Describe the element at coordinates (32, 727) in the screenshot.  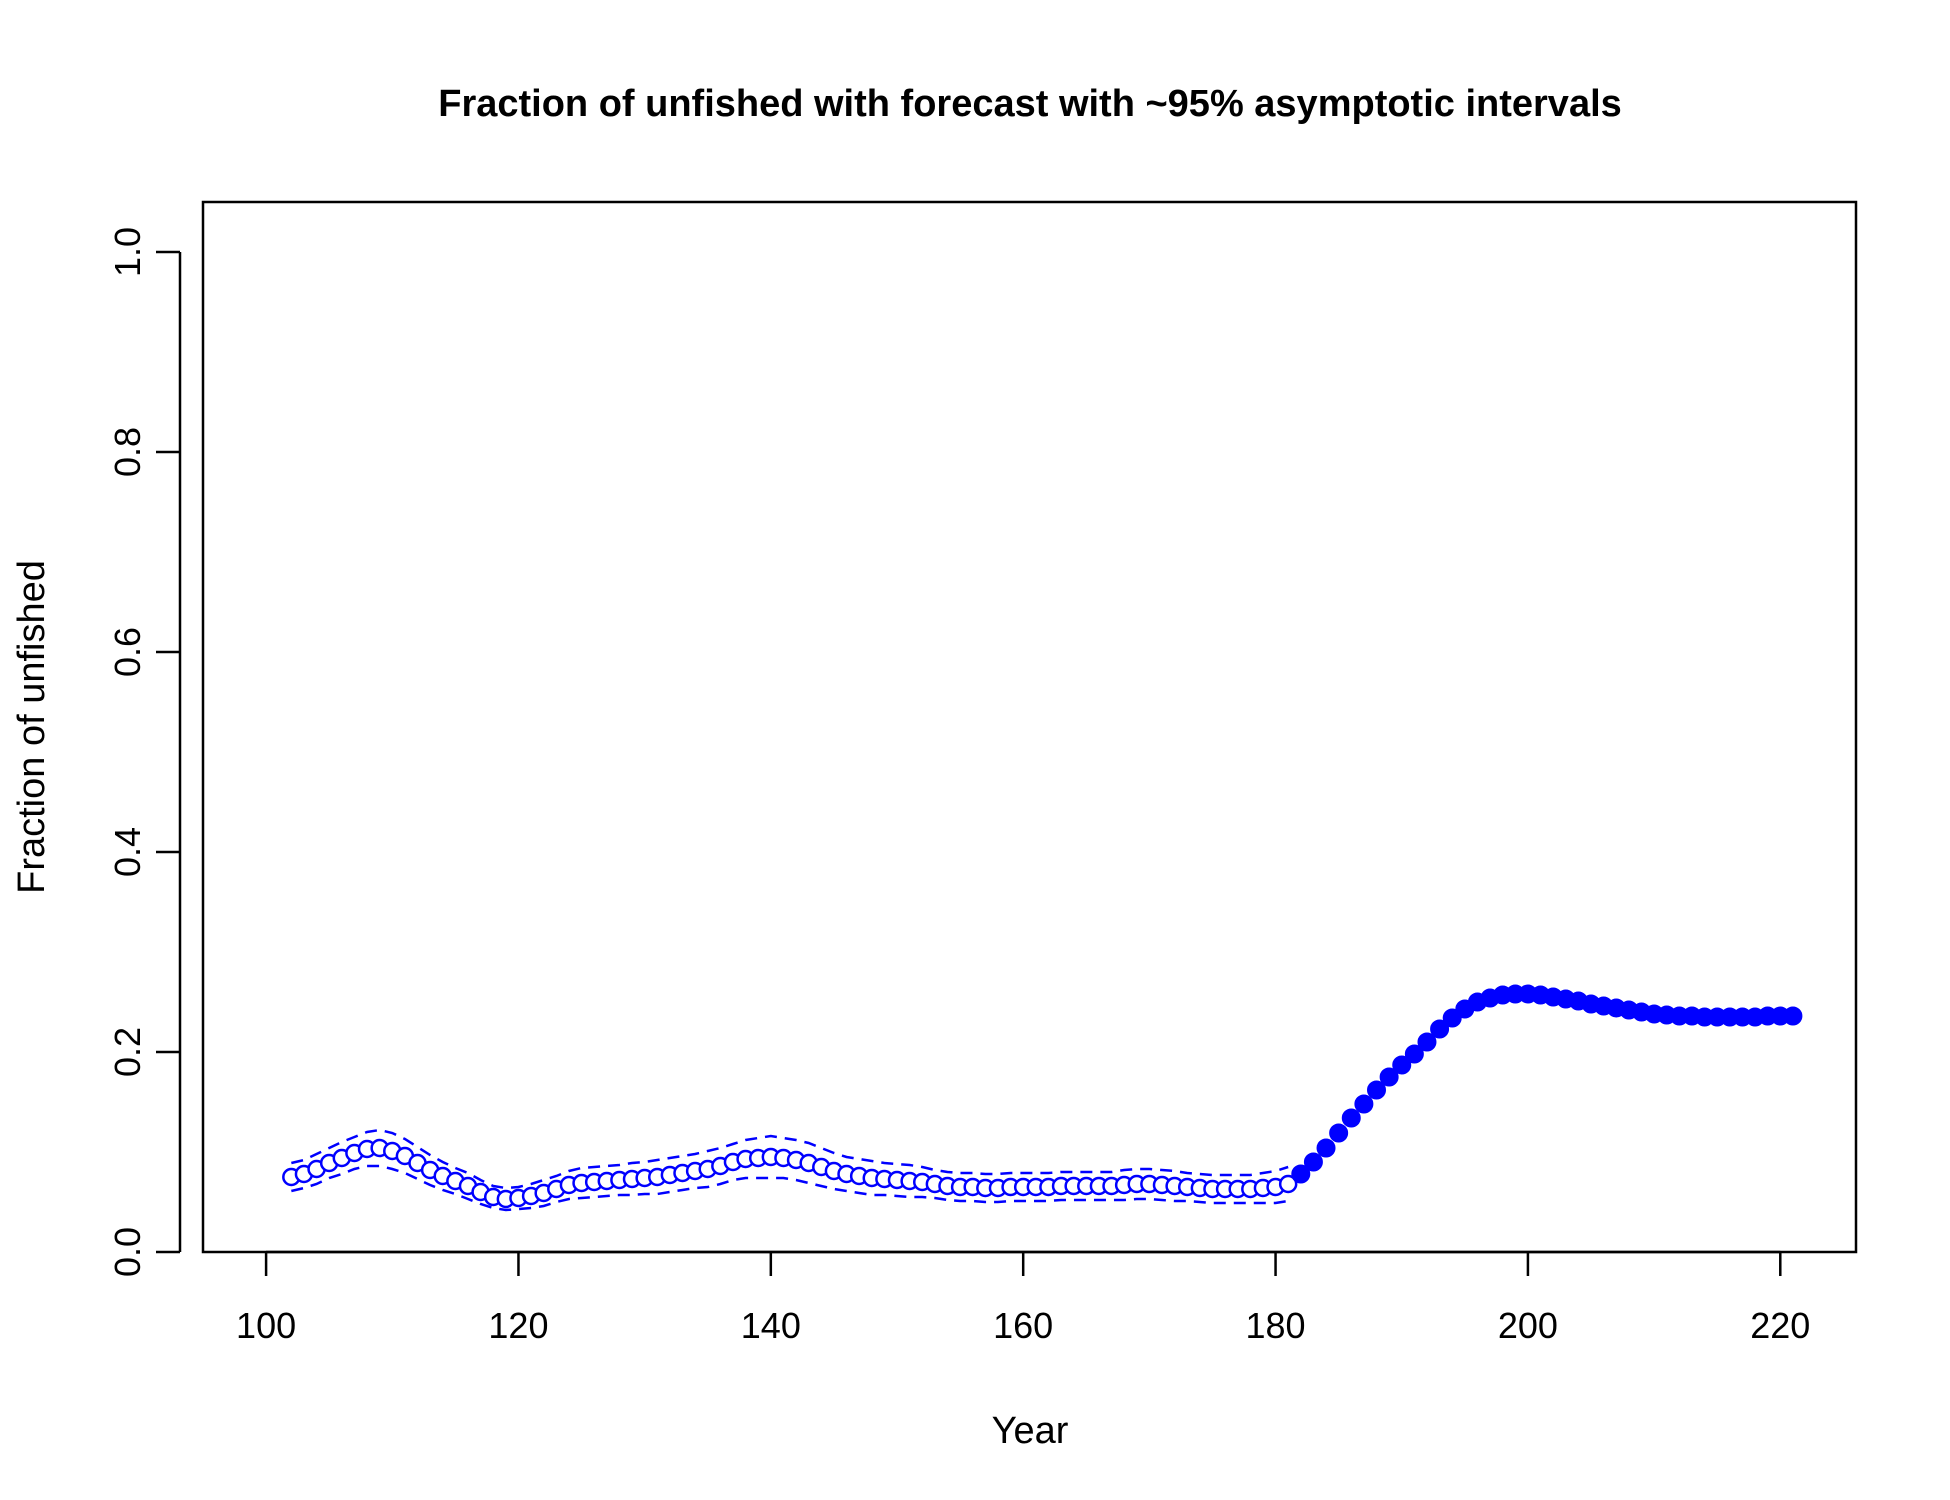
I see `y-axis-label: Fraction of unfished` at that location.